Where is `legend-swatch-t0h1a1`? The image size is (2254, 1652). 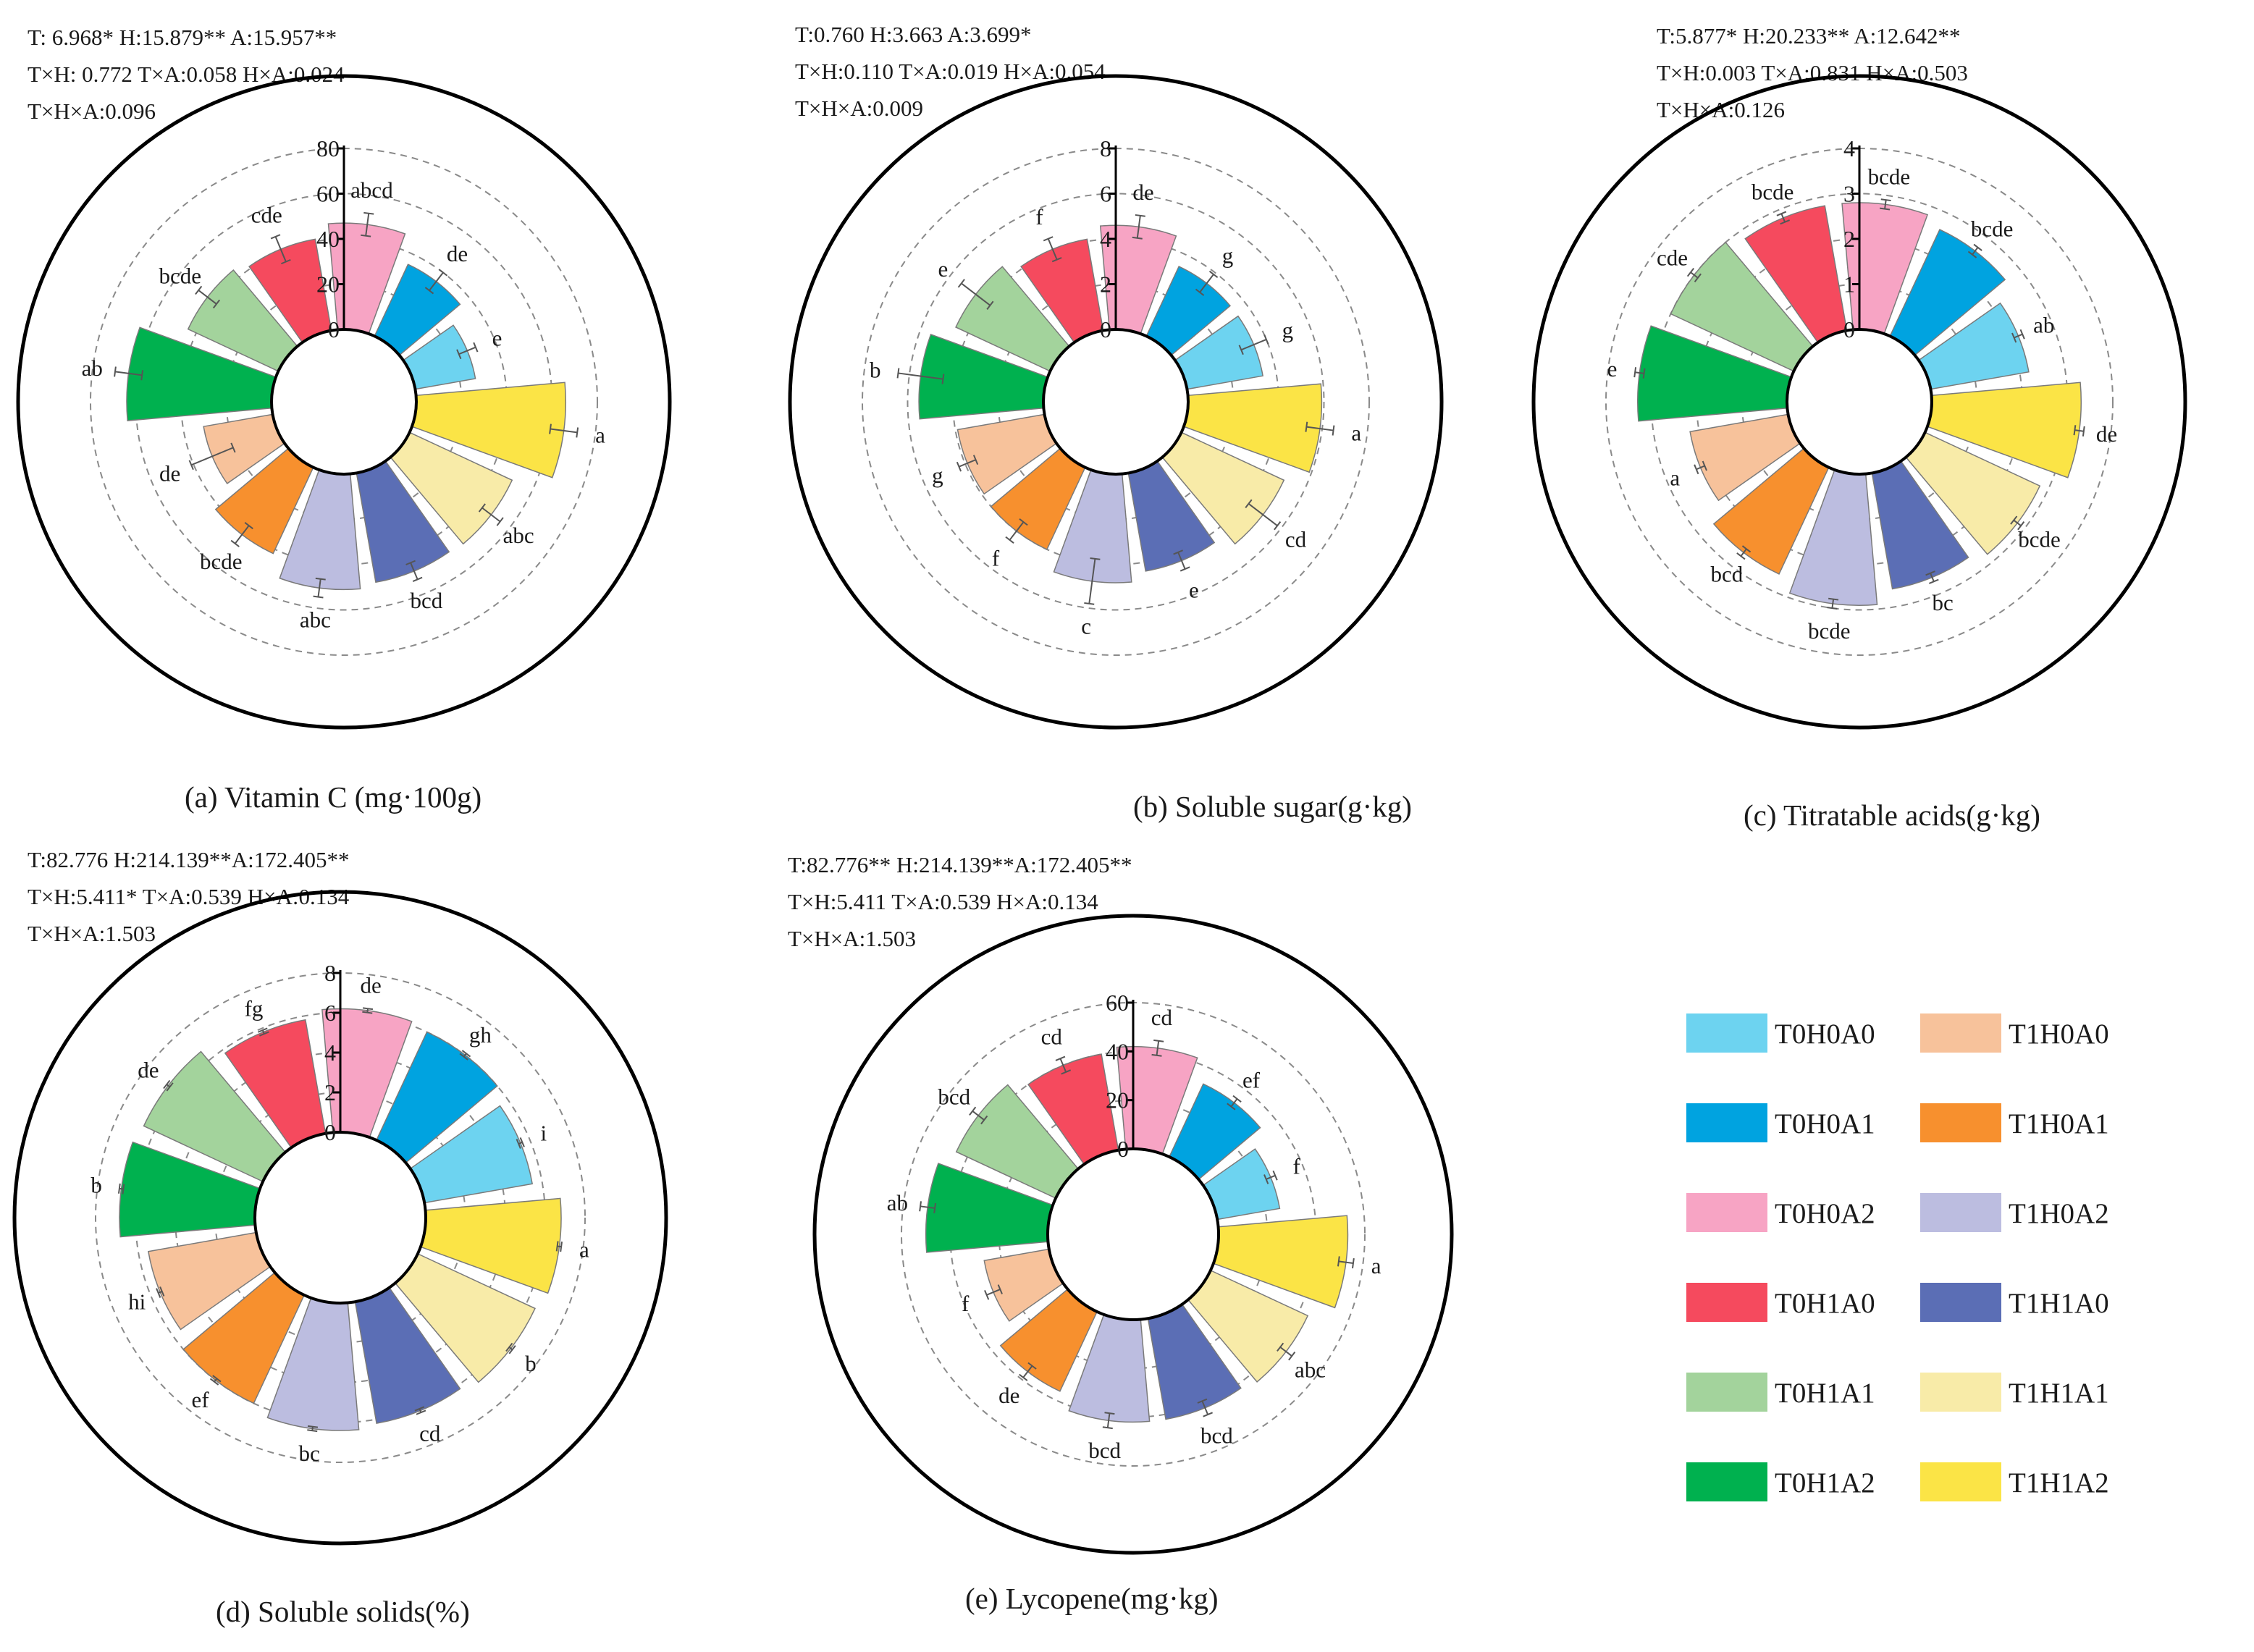
legend-swatch-t0h1a1 is located at coordinates (1726, 1393).